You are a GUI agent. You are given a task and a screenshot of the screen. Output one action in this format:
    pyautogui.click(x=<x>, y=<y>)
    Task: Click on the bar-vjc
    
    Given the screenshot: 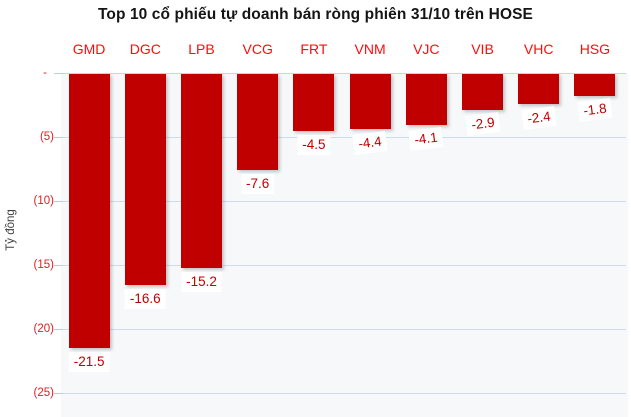 What is the action you would take?
    pyautogui.click(x=426, y=99)
    